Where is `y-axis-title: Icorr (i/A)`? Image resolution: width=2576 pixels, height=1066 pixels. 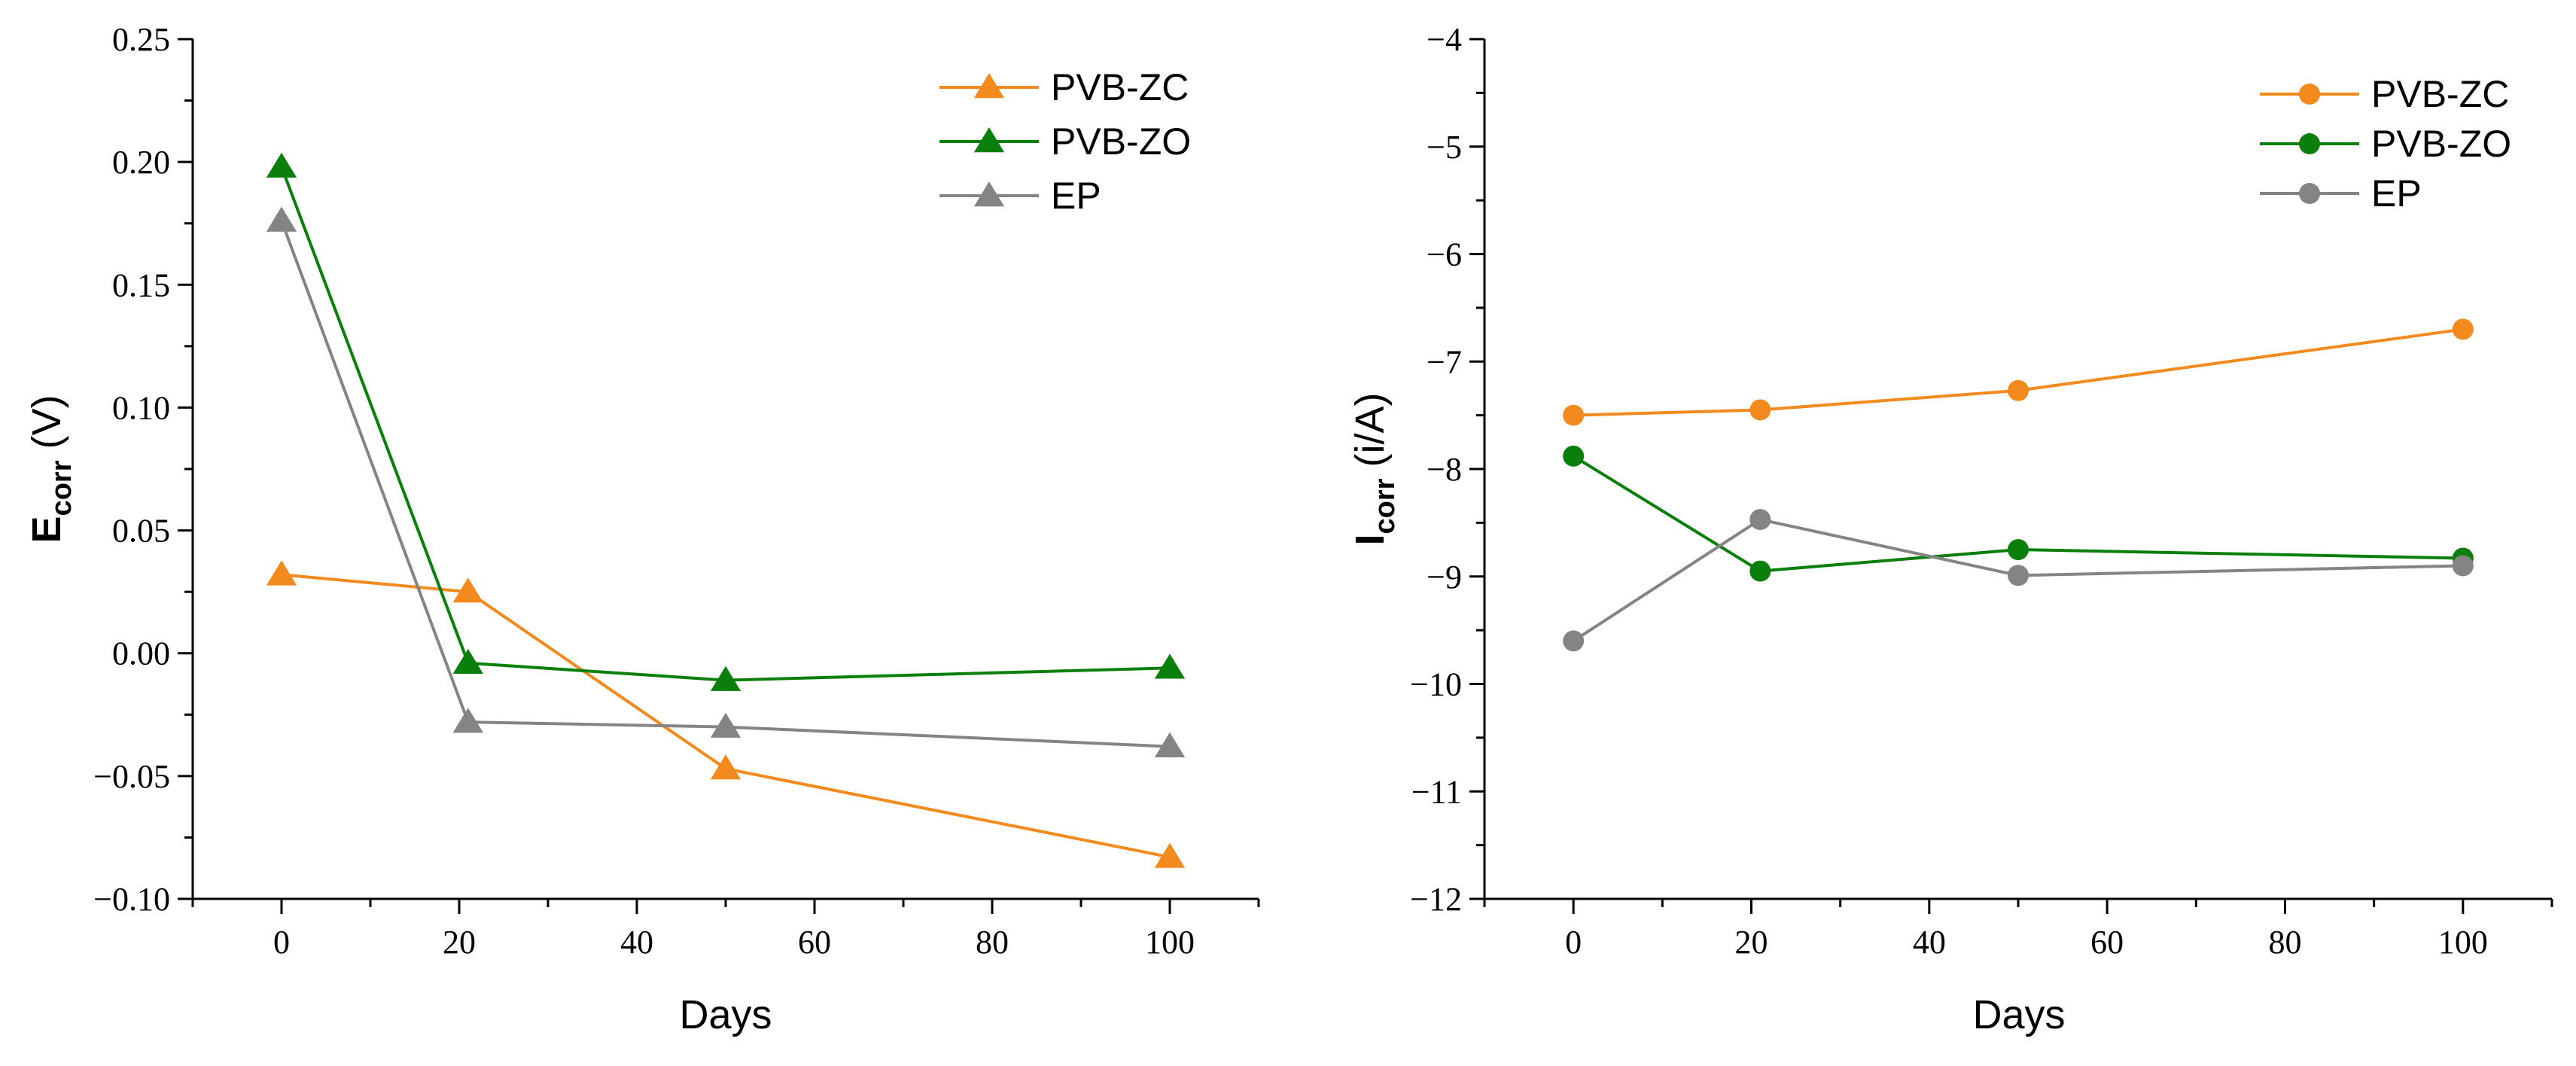
y-axis-title: Icorr (i/A) is located at coordinates (1374, 469).